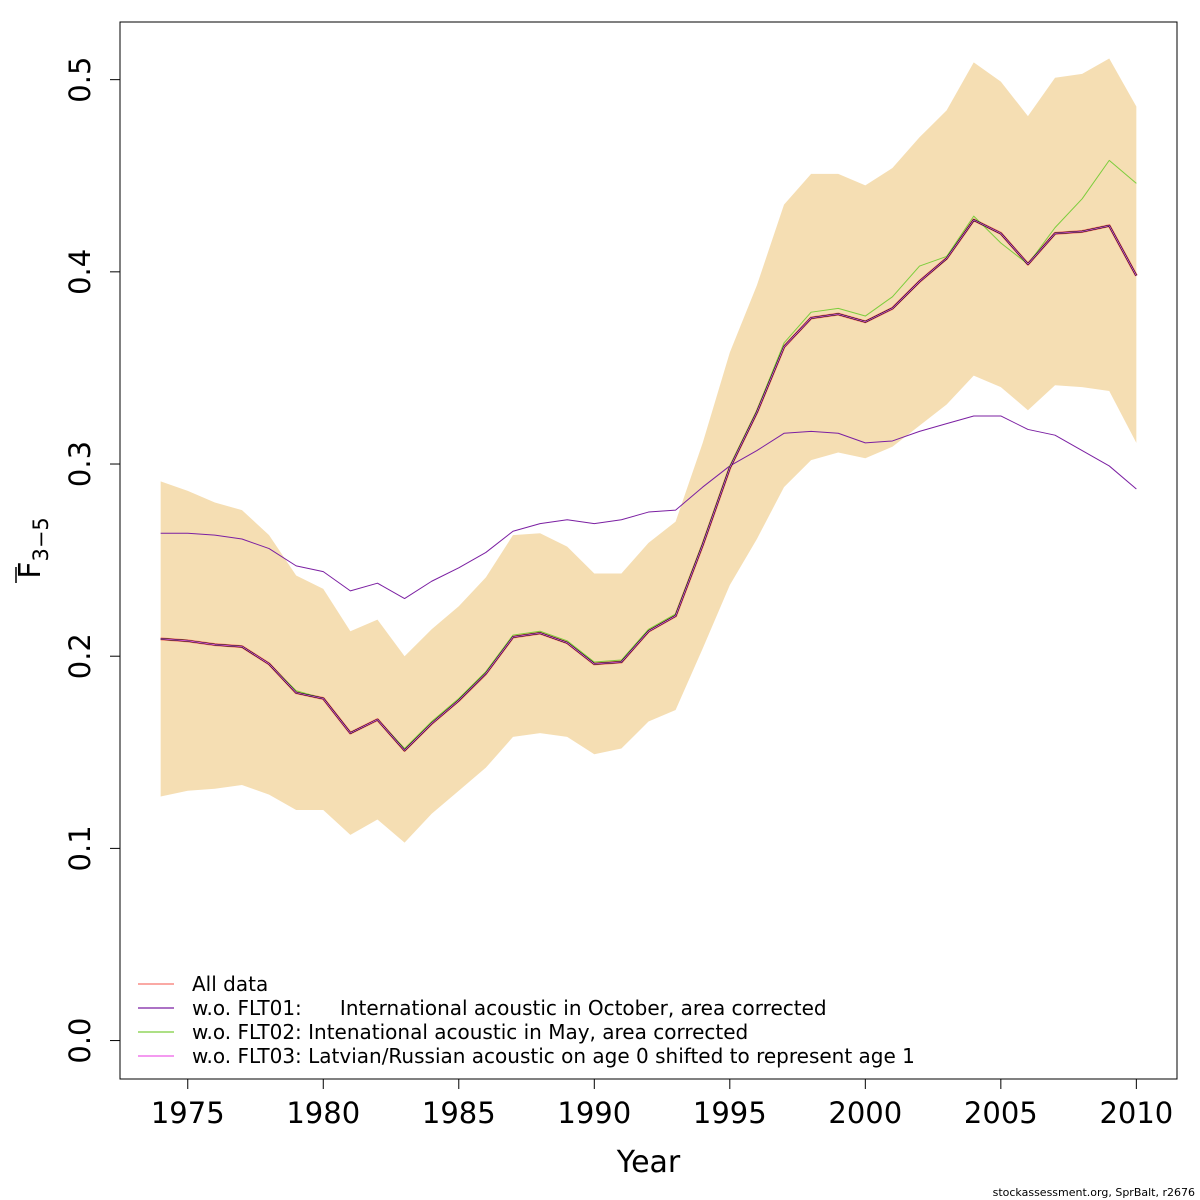  I want to click on y-axis-title-symbol: F, so click(30, 570).